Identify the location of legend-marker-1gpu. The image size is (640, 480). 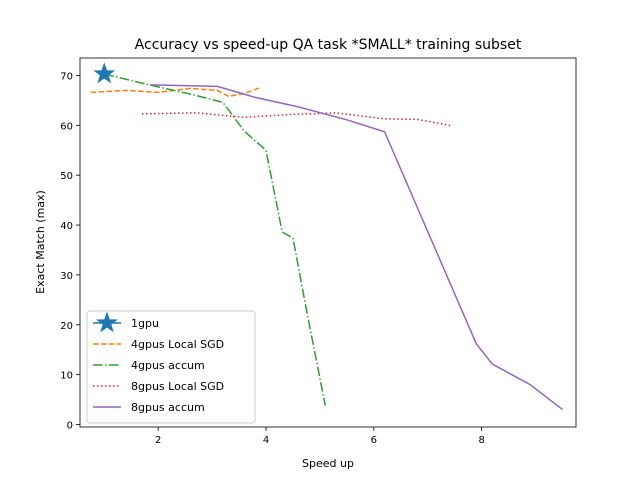
(107, 322).